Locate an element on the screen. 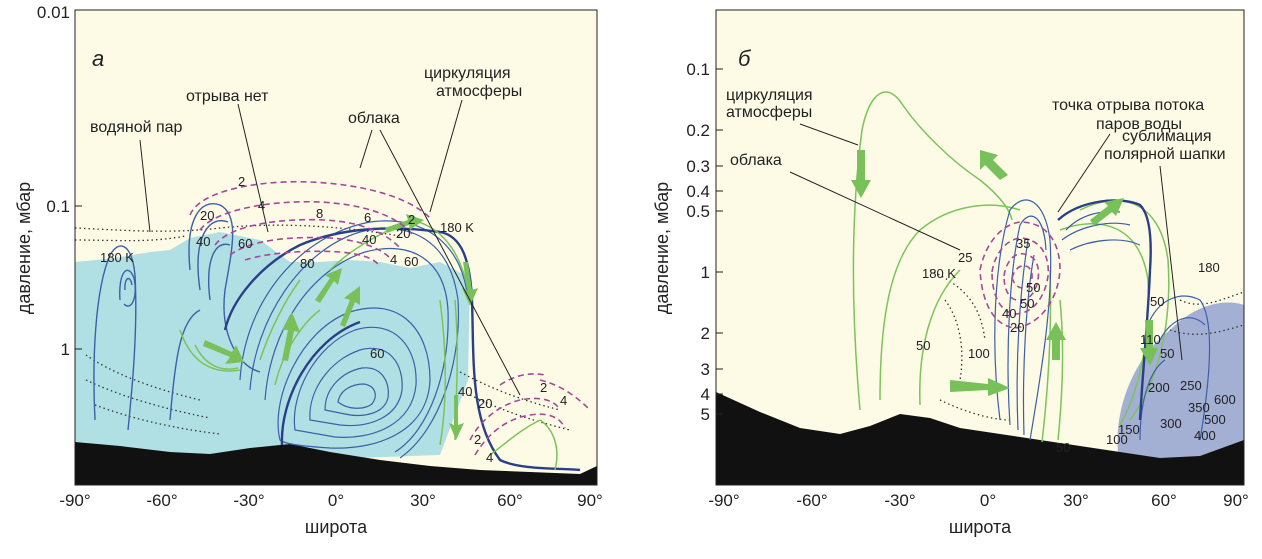 This screenshot has height=559, width=1262. y-tick-label-a: 1 is located at coordinates (65, 349).